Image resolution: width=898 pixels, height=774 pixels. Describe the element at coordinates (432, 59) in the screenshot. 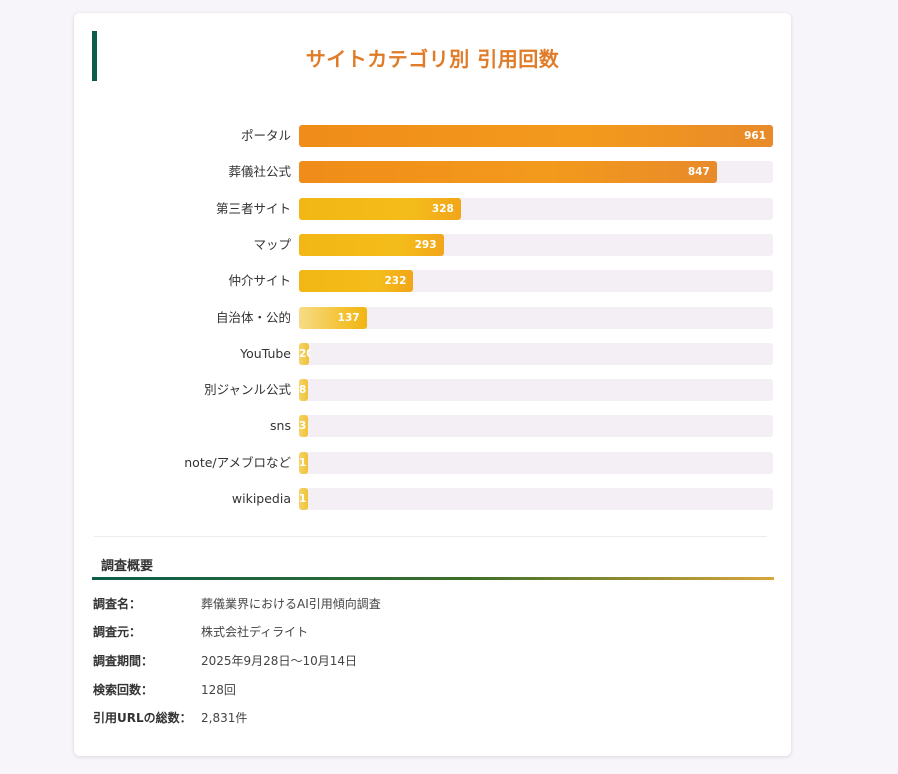

I see `chart-title: サイトカテゴリ別 引用回数` at that location.